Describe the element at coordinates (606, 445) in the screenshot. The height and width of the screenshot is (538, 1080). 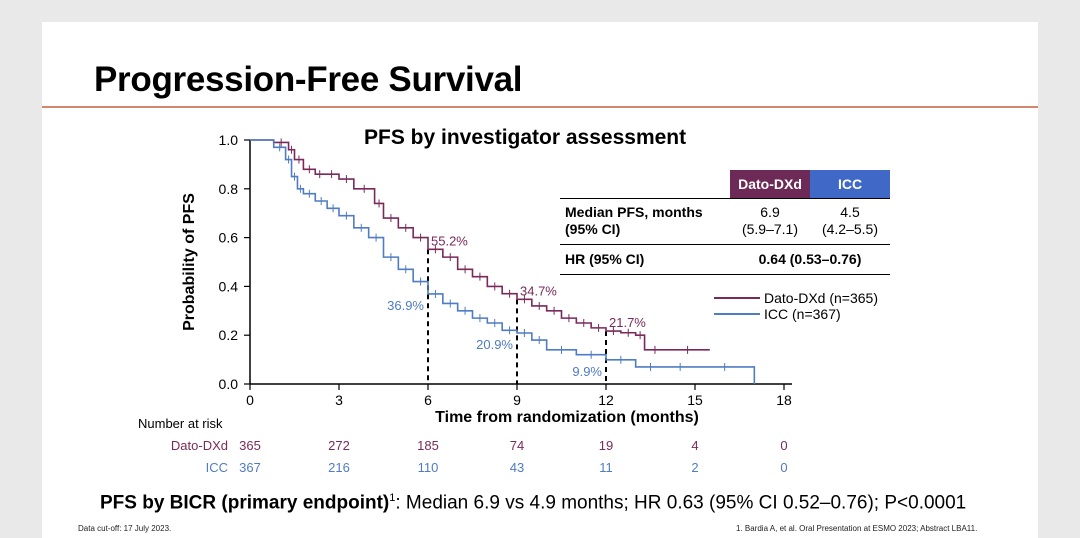
I see `risk-value: 19` at that location.